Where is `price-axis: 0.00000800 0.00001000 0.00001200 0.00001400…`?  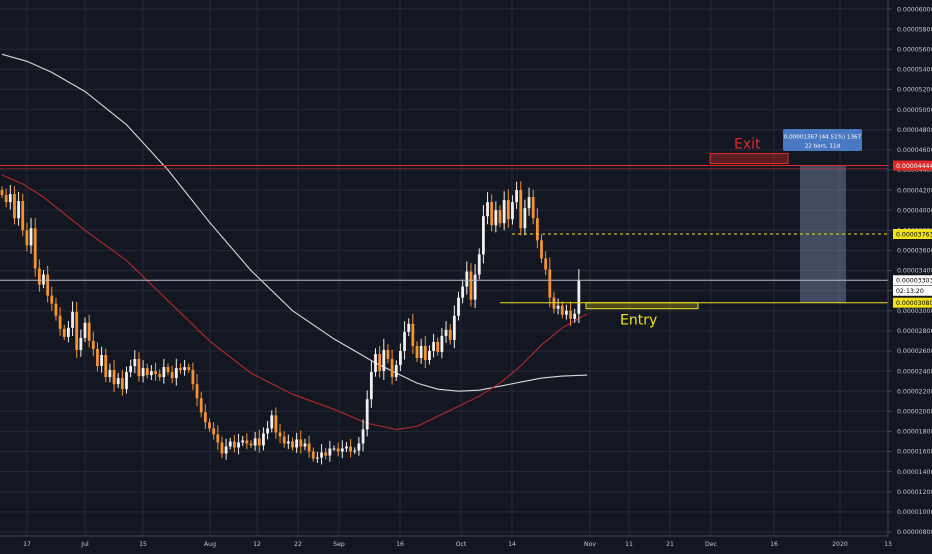 price-axis: 0.00000800 0.00001000 0.00001200 0.00001400… is located at coordinates (910, 271).